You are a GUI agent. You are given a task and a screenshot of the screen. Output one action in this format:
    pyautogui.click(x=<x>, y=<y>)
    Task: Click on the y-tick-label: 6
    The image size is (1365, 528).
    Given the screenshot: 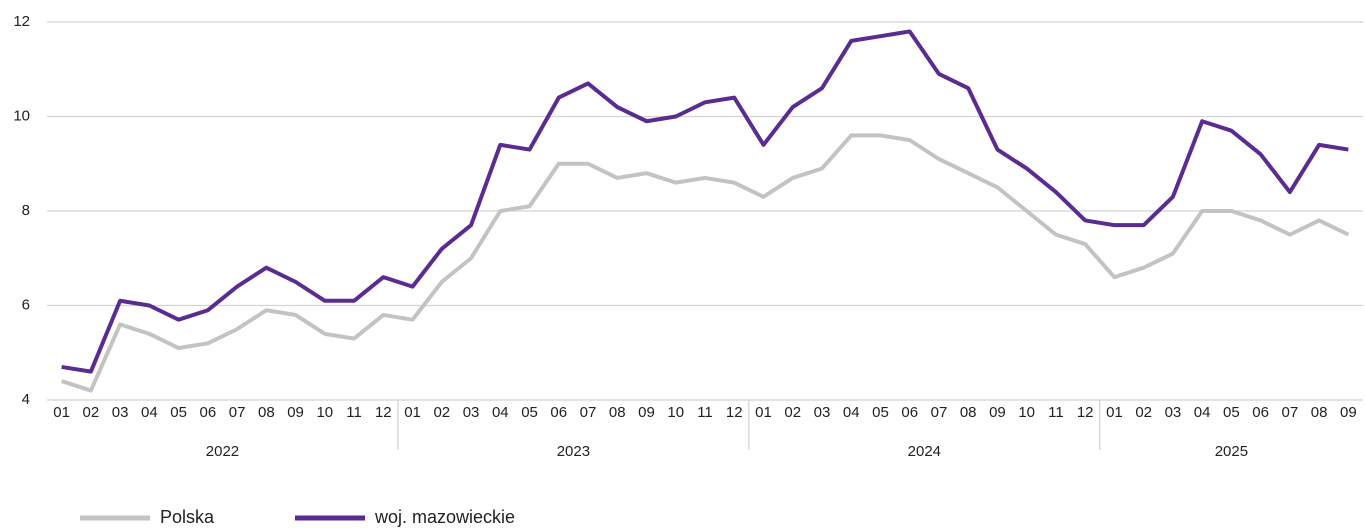 What is the action you would take?
    pyautogui.click(x=26, y=304)
    